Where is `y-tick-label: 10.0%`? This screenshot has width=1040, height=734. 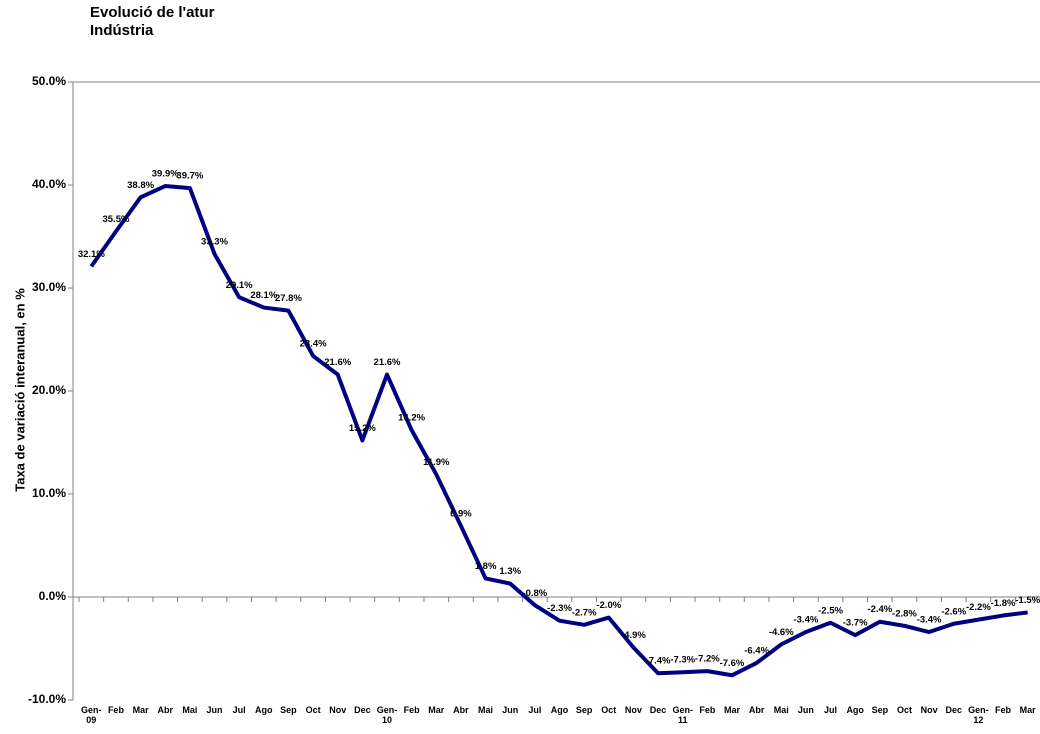 y-tick-label: 10.0% is located at coordinates (49, 493).